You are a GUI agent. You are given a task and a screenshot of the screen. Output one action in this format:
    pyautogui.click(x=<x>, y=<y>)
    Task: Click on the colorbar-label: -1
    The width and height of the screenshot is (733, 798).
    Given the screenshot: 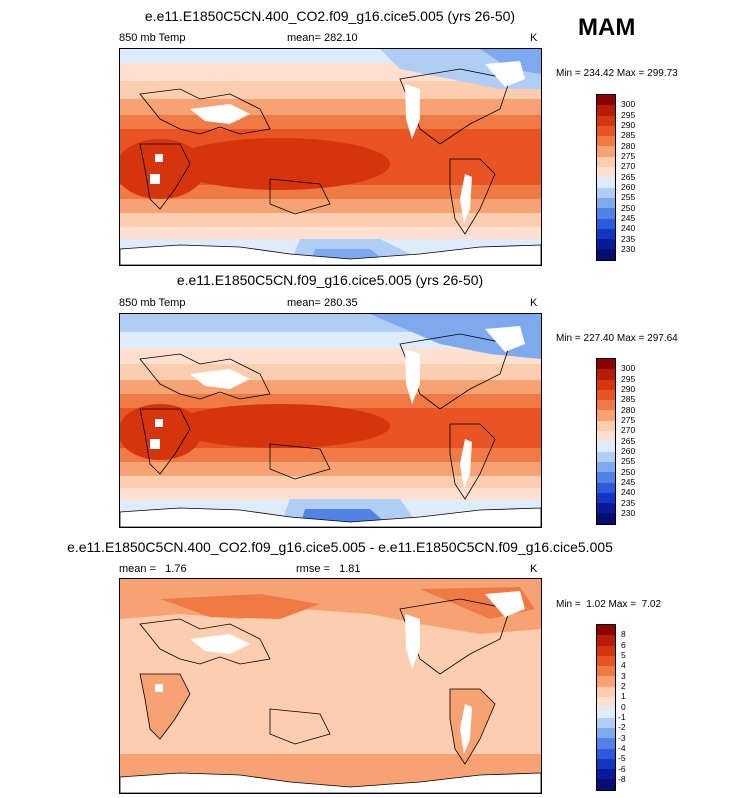 What is the action you would take?
    pyautogui.click(x=622, y=717)
    